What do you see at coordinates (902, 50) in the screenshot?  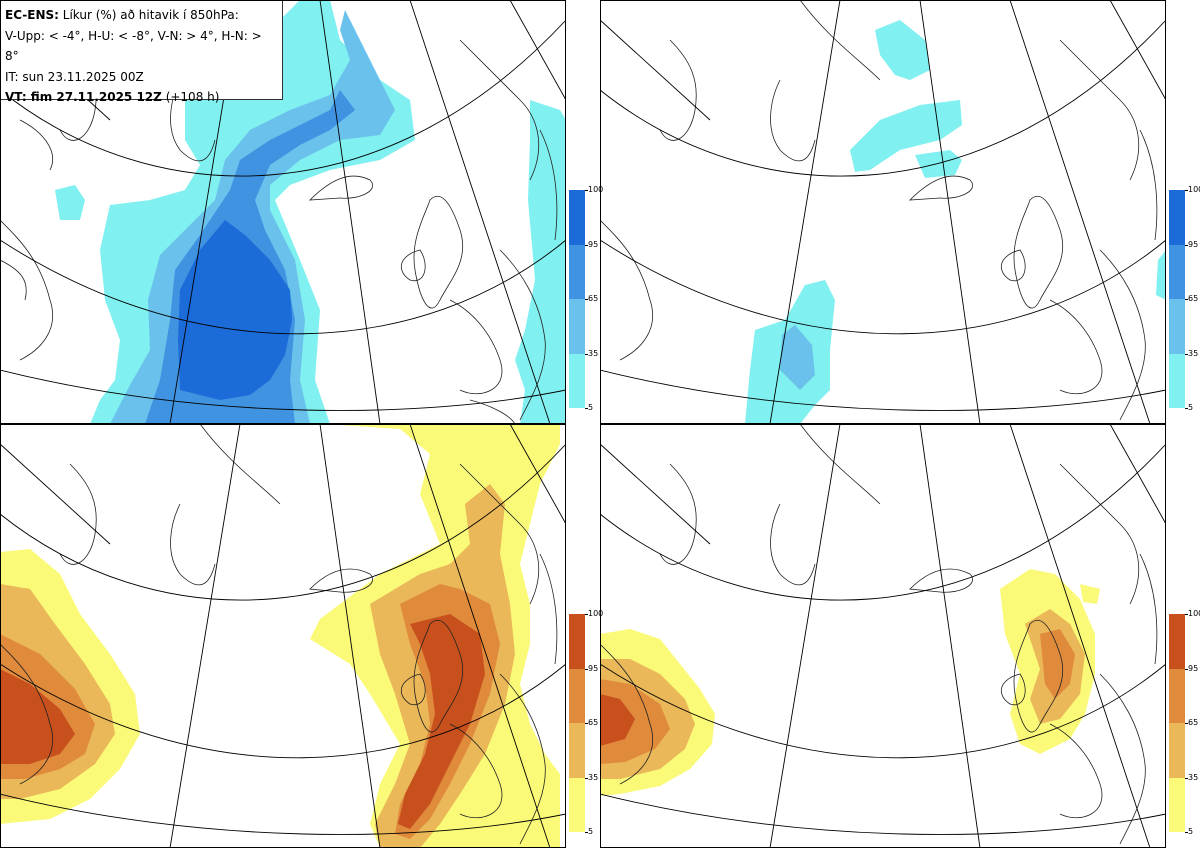 I see `prob-area-5-a` at bounding box center [902, 50].